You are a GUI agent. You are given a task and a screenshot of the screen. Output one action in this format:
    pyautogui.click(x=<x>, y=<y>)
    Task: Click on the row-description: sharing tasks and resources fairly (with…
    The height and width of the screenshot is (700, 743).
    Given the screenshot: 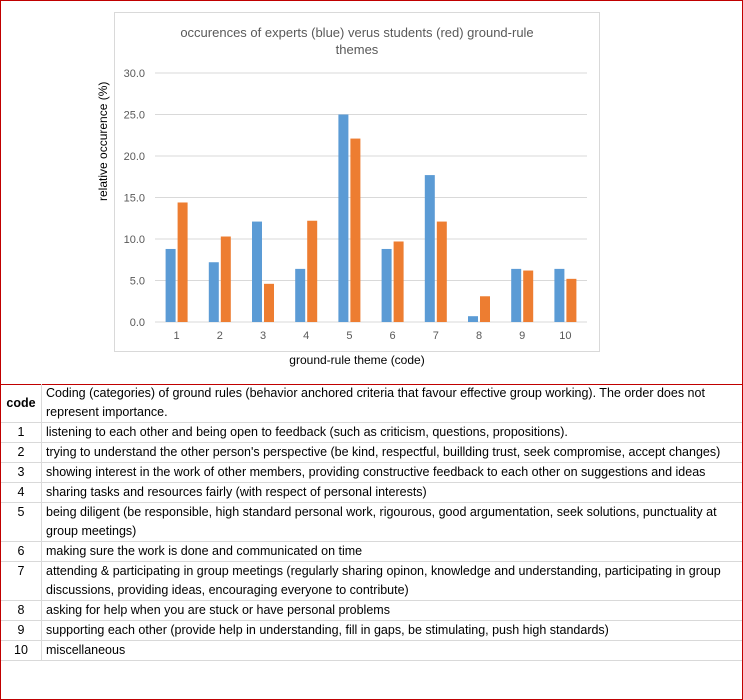 What is the action you would take?
    pyautogui.click(x=391, y=492)
    